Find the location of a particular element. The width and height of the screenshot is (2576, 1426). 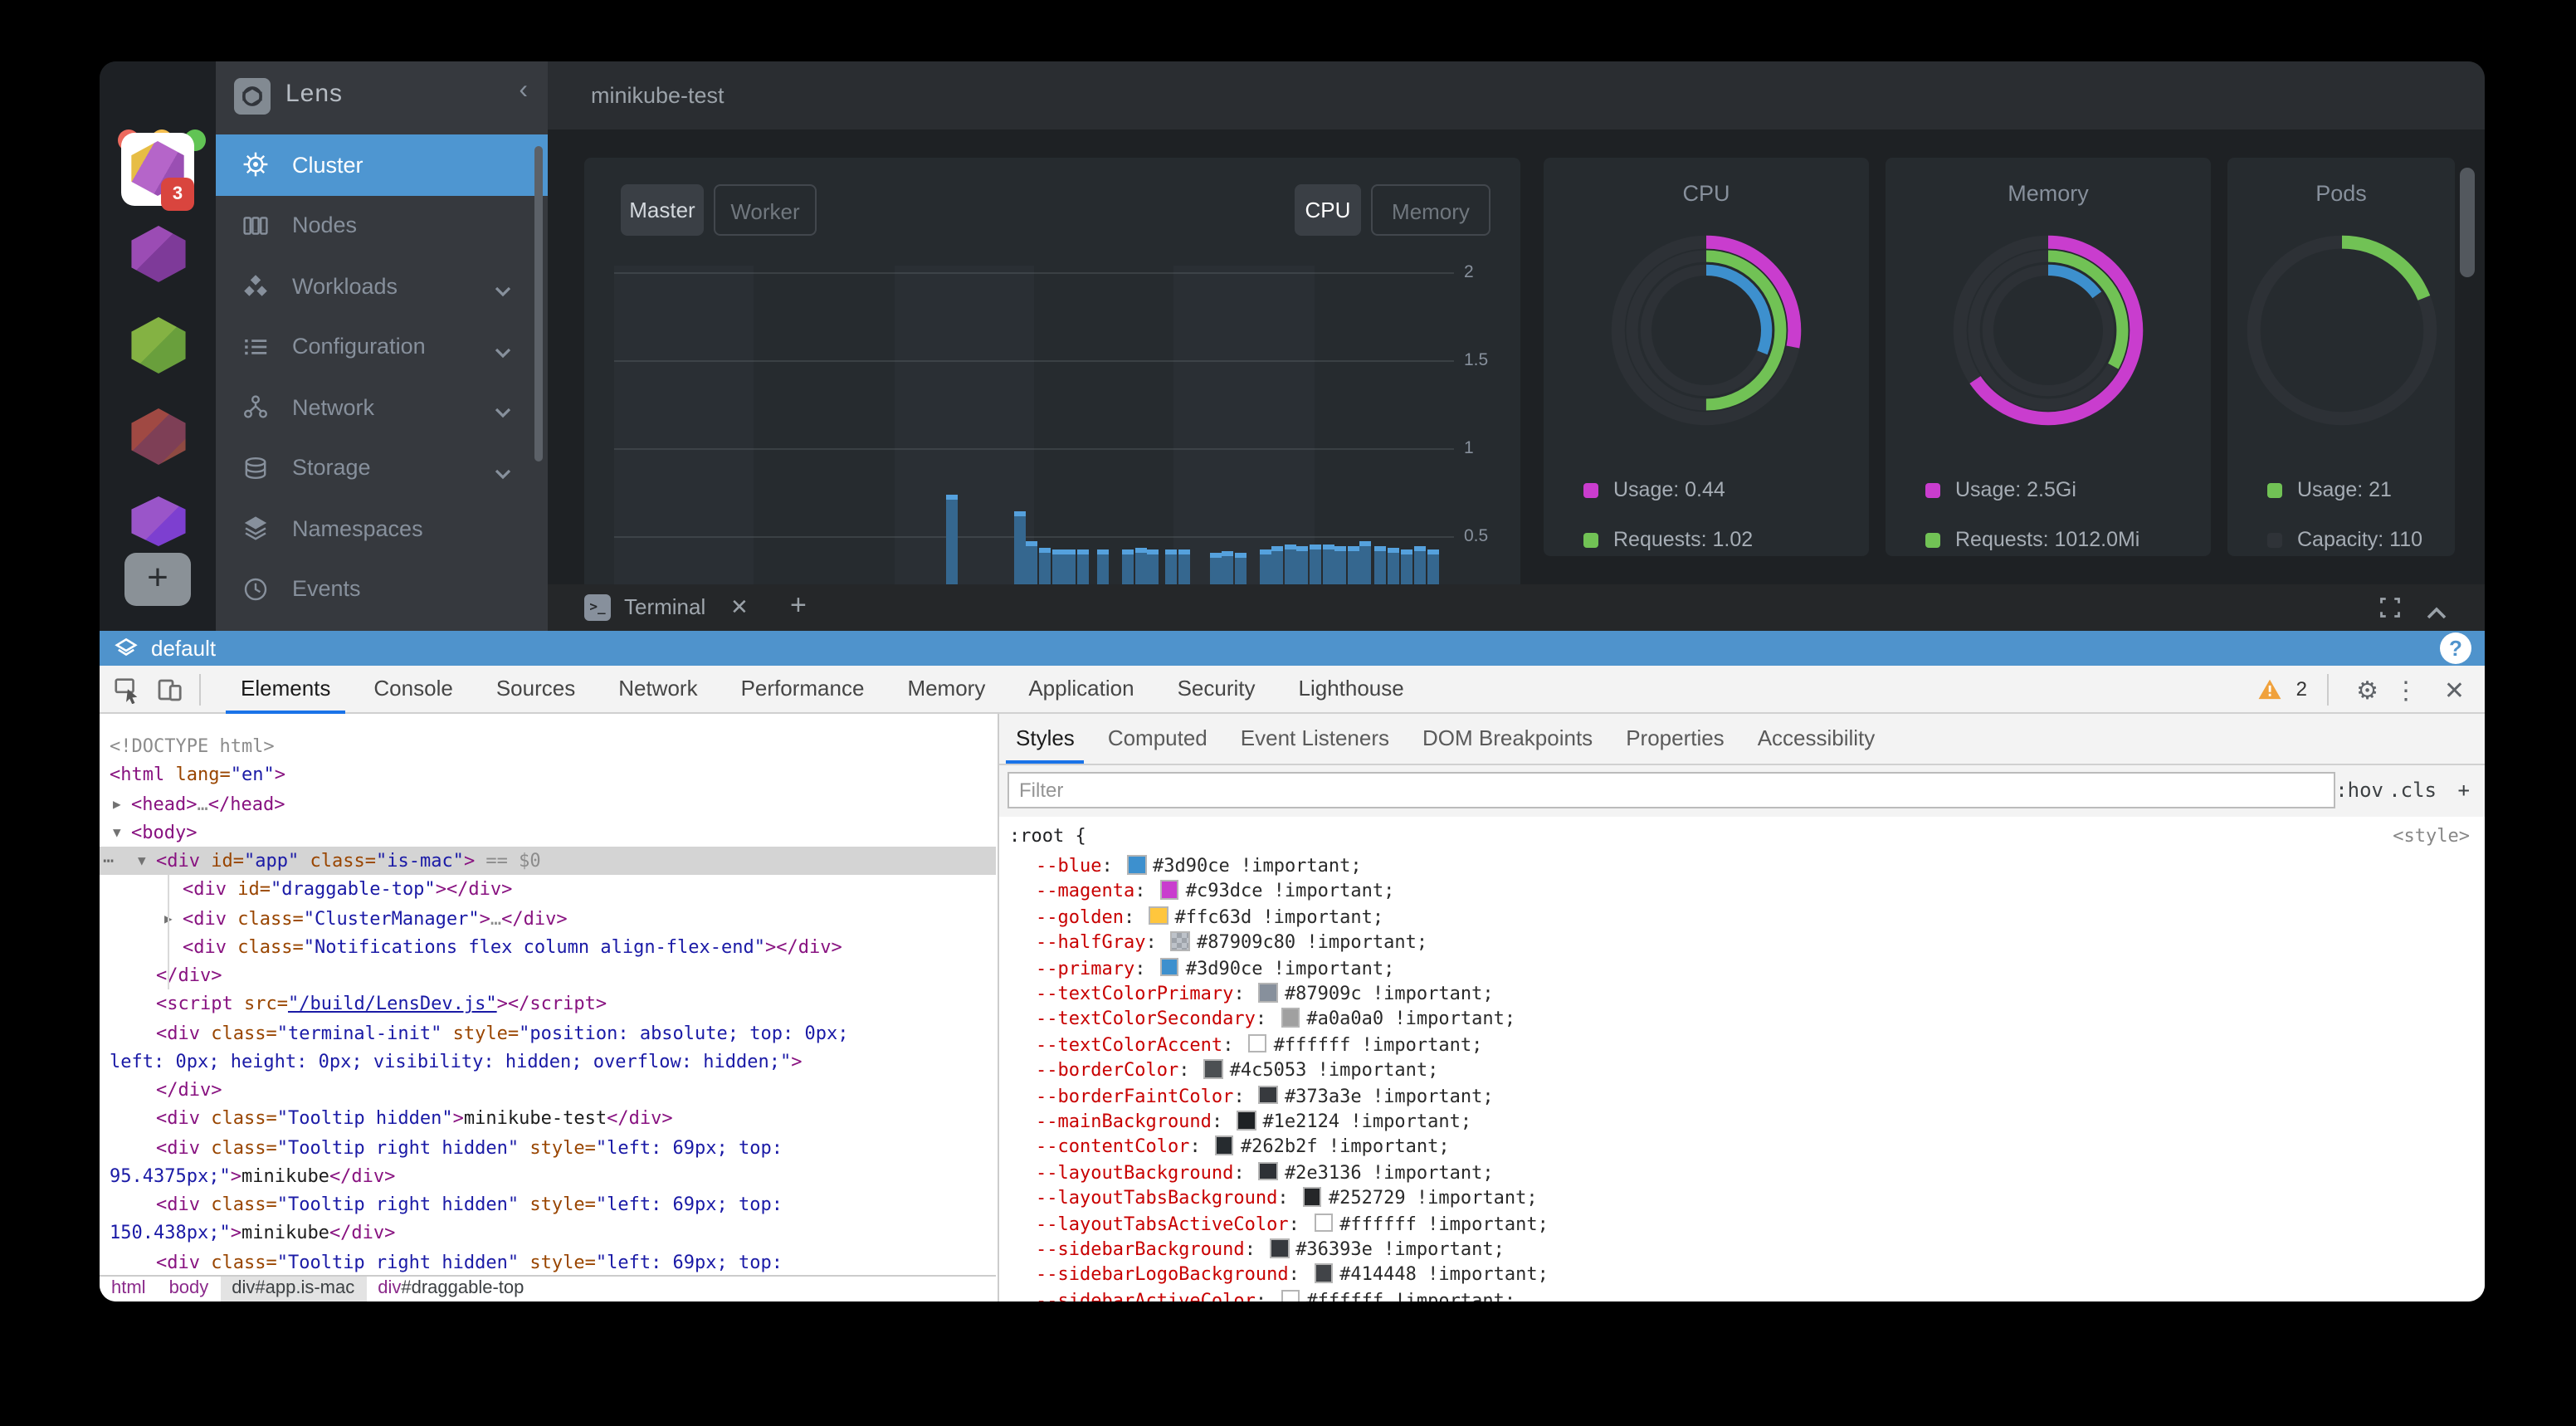

css-variable-row: --contentColor: #262b2f !important; is located at coordinates (1243, 1147).